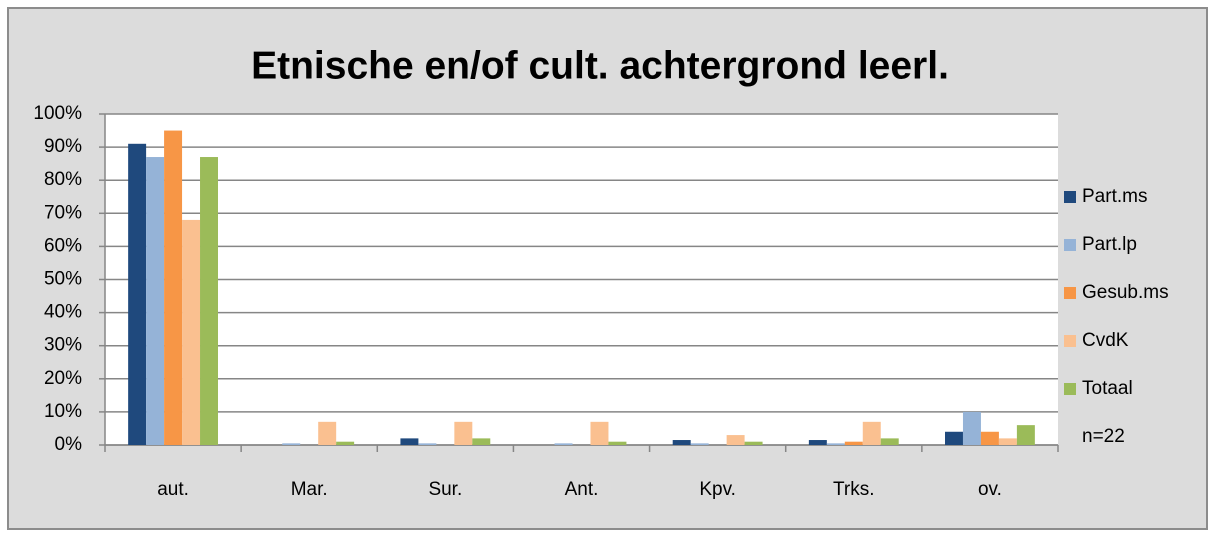  What do you see at coordinates (63, 411) in the screenshot?
I see `y-tick-label: 10%` at bounding box center [63, 411].